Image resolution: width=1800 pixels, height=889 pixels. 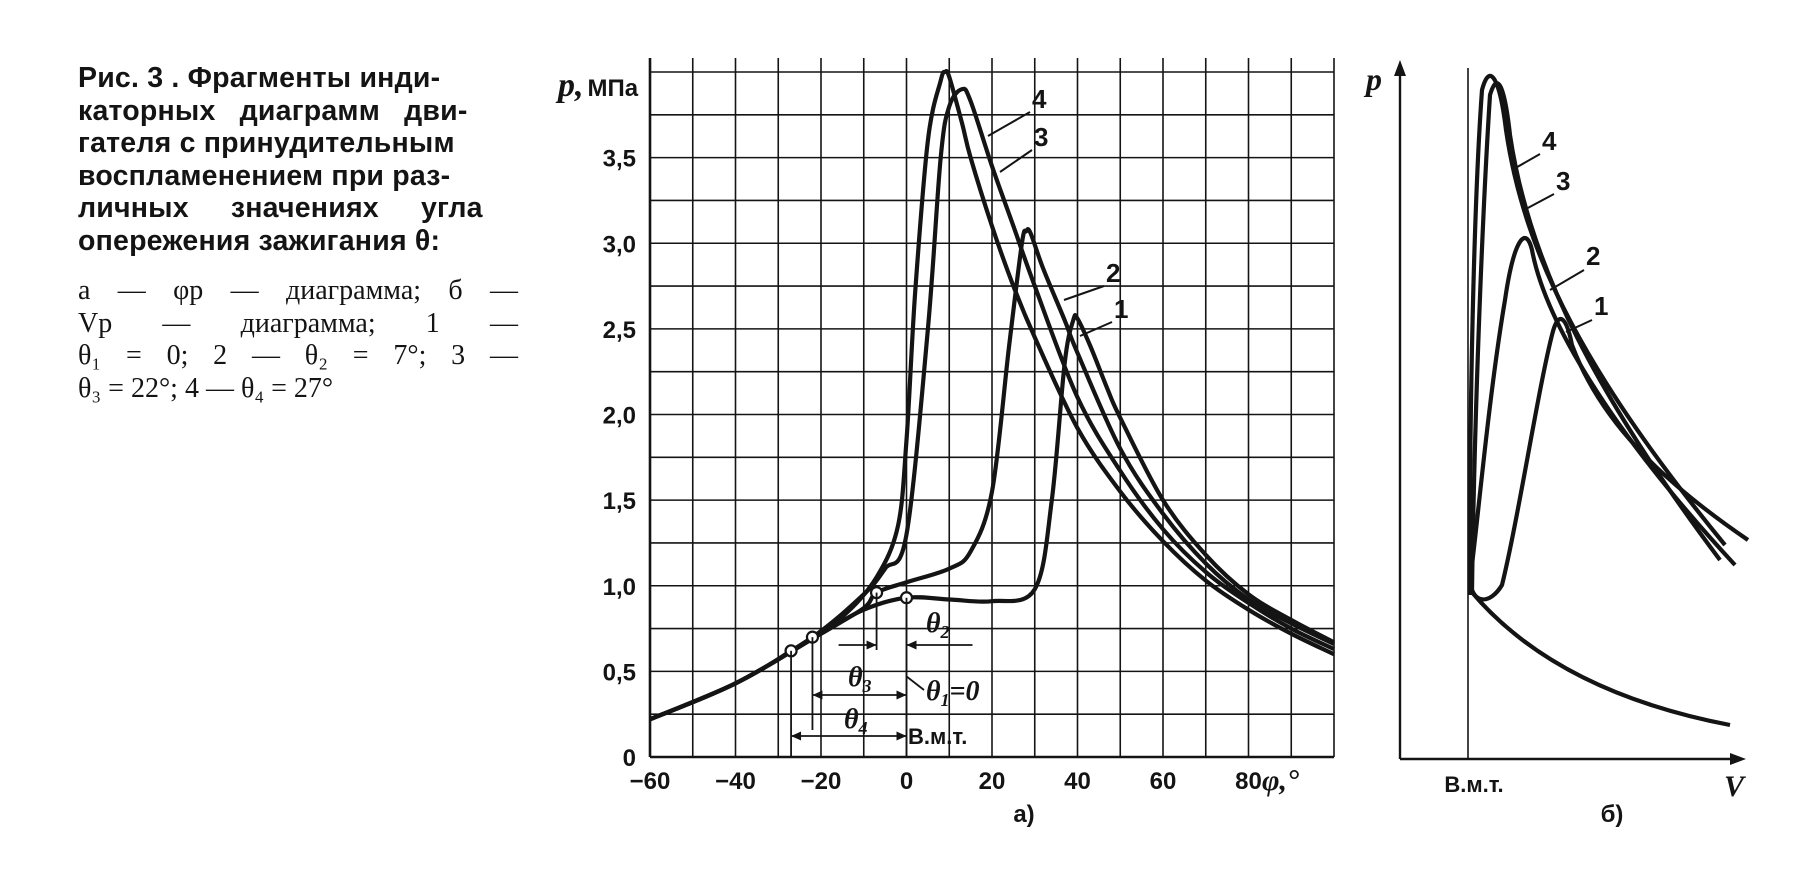 What do you see at coordinates (629, 758) in the screenshot?
I see `y-tick-label: 0` at bounding box center [629, 758].